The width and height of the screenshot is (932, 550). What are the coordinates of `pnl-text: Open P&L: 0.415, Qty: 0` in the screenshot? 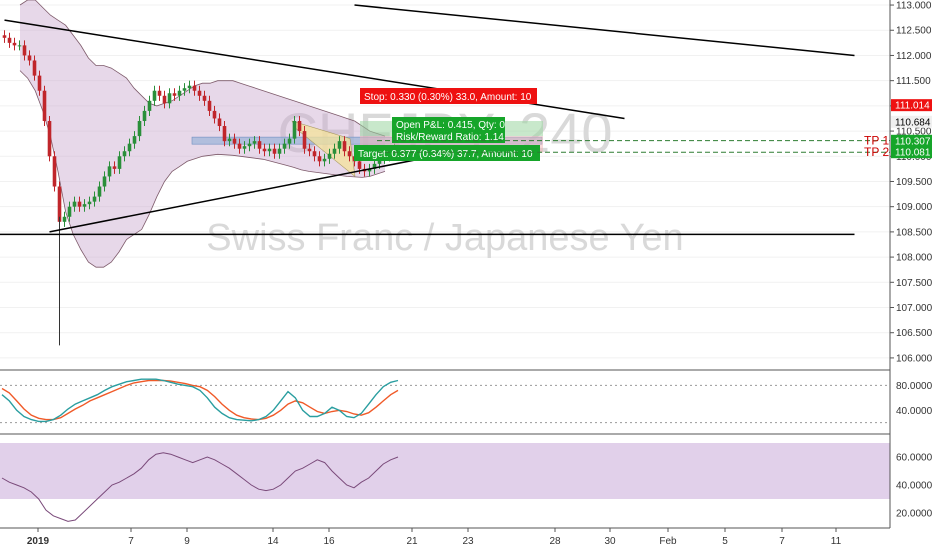 It's located at (450, 125).